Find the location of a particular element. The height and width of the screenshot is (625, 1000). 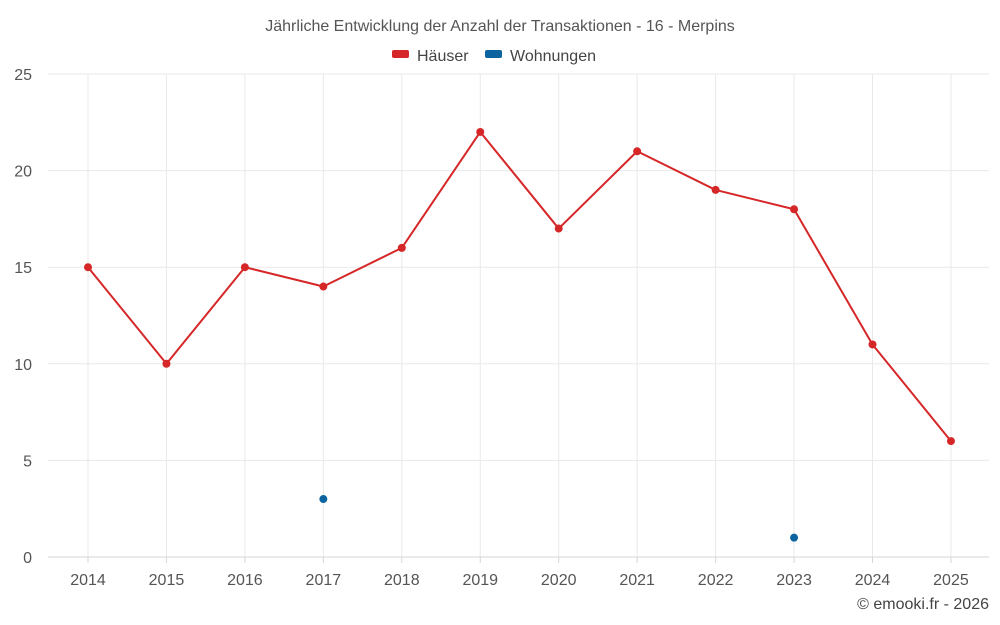

data-point-wohnungen-2017 is located at coordinates (323, 499).